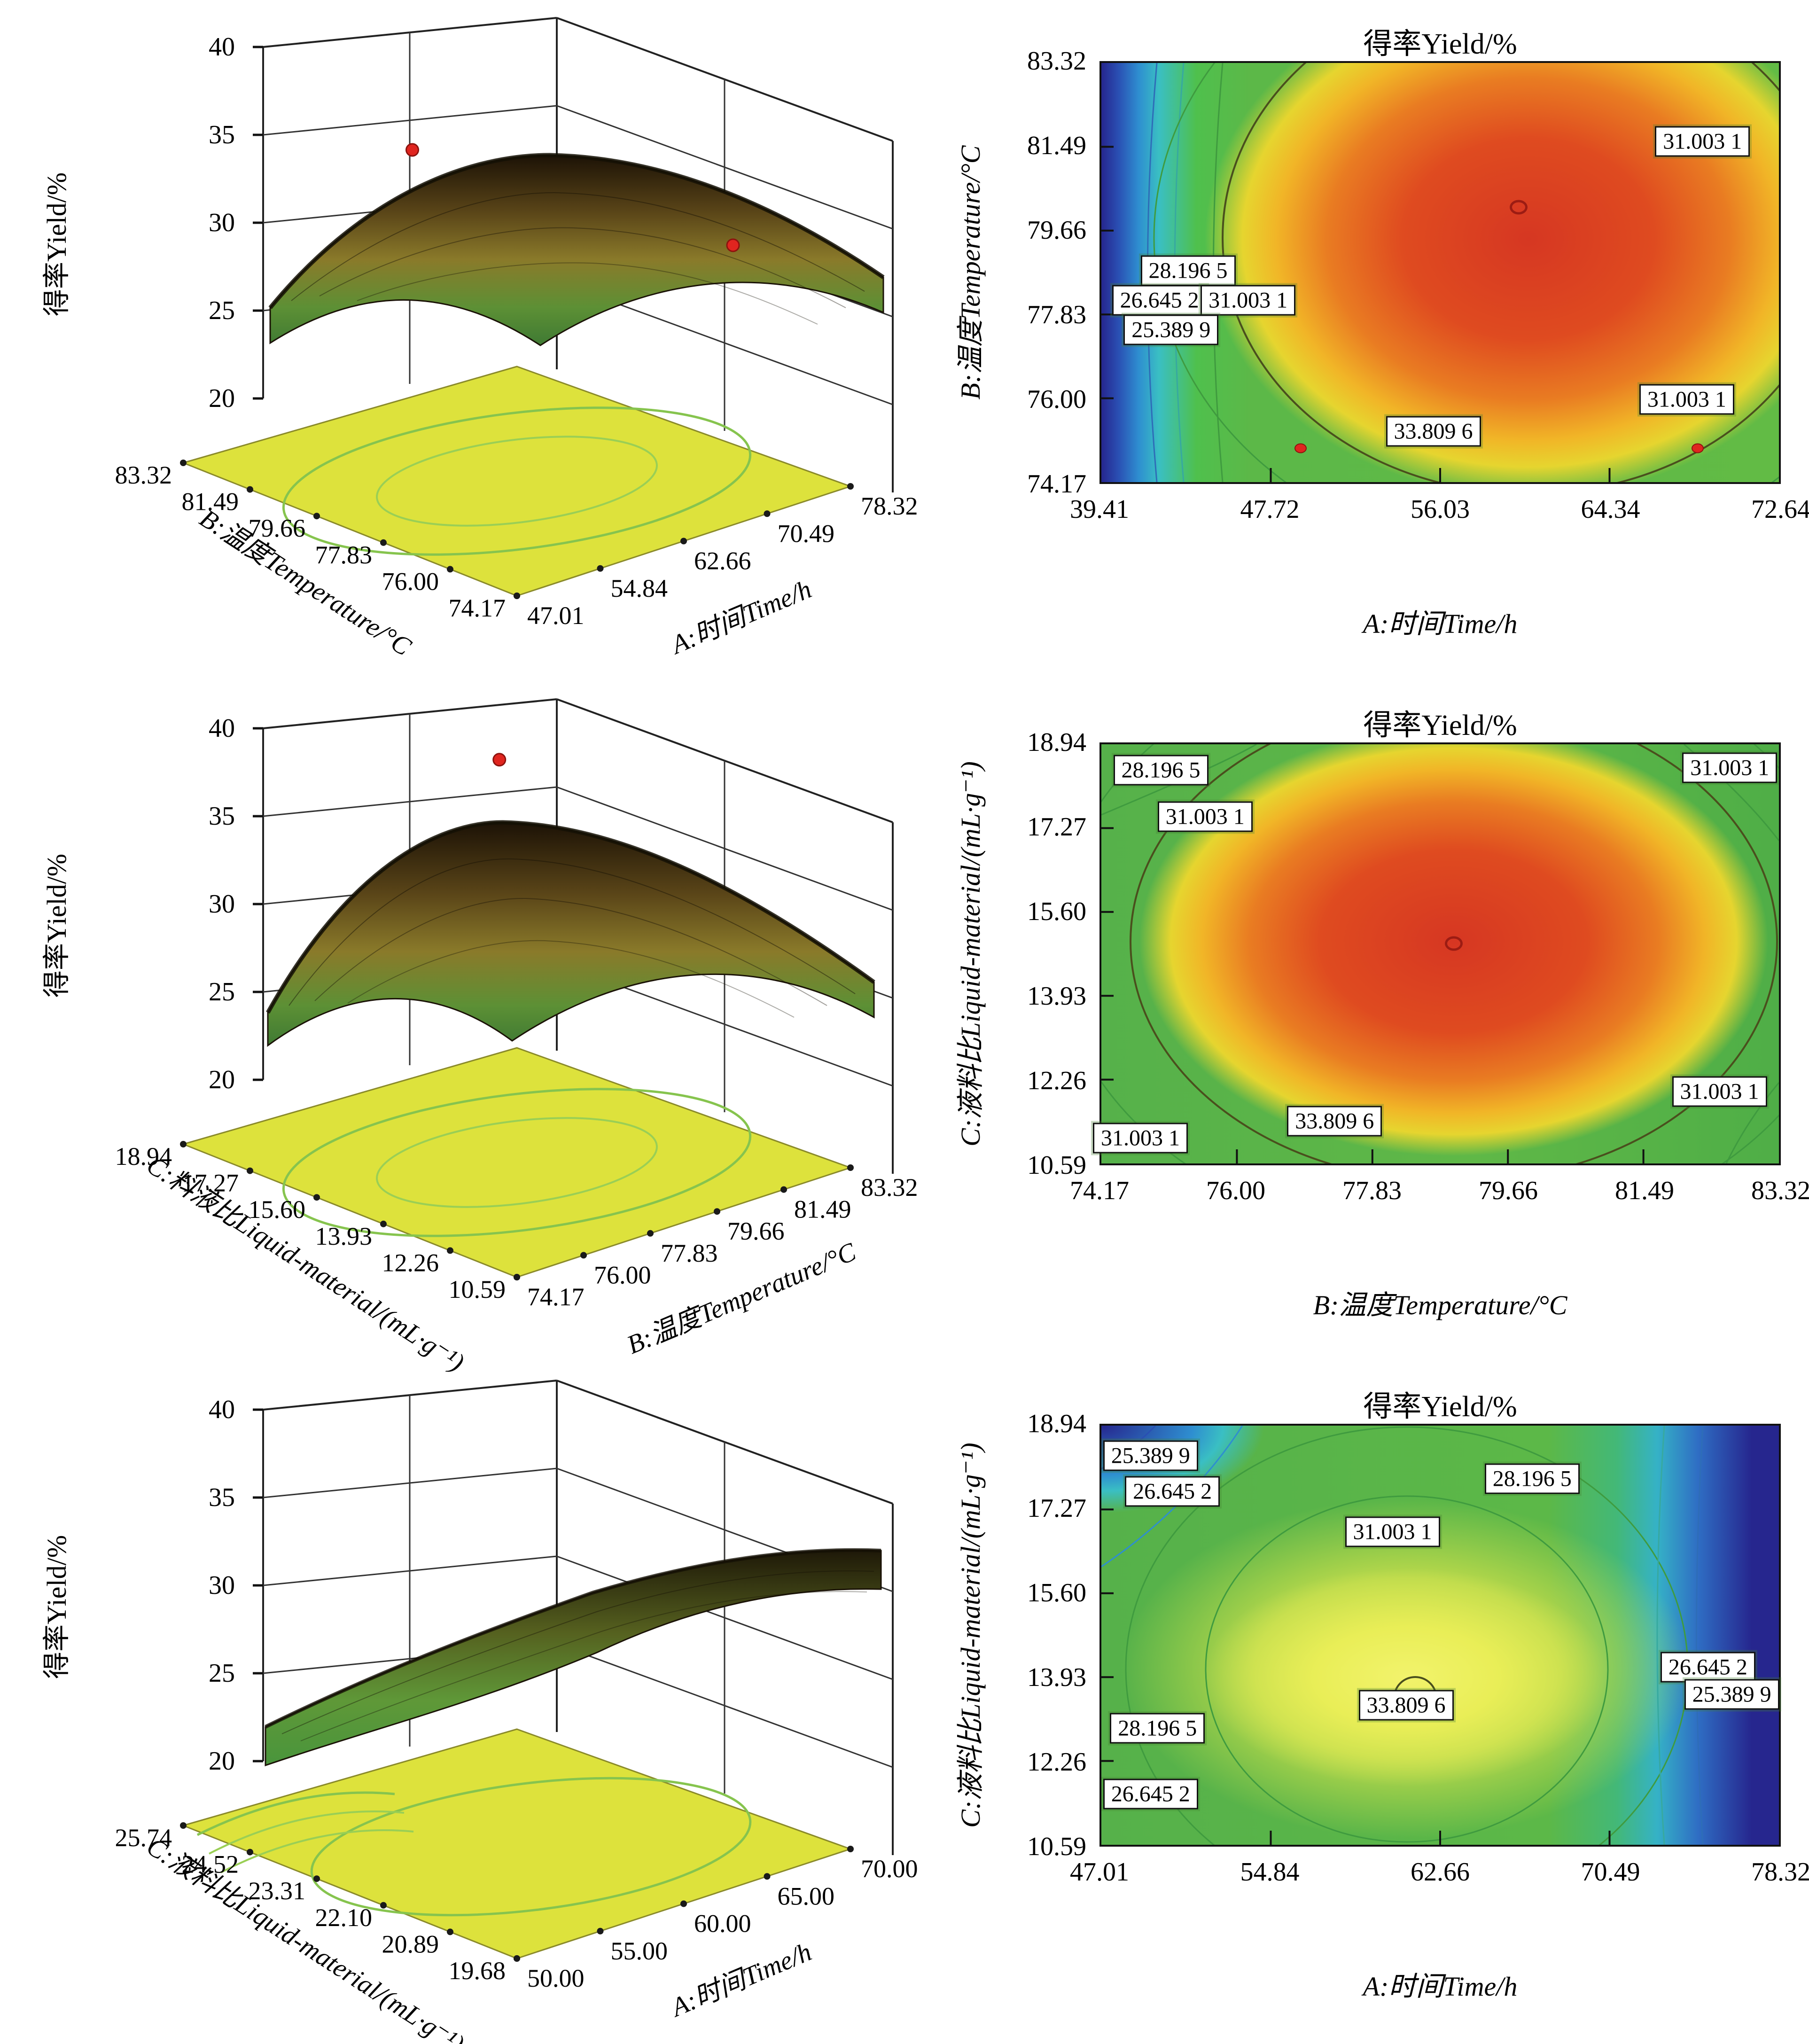  I want to click on y-axis-tick-label: 13.93, so click(1056, 996).